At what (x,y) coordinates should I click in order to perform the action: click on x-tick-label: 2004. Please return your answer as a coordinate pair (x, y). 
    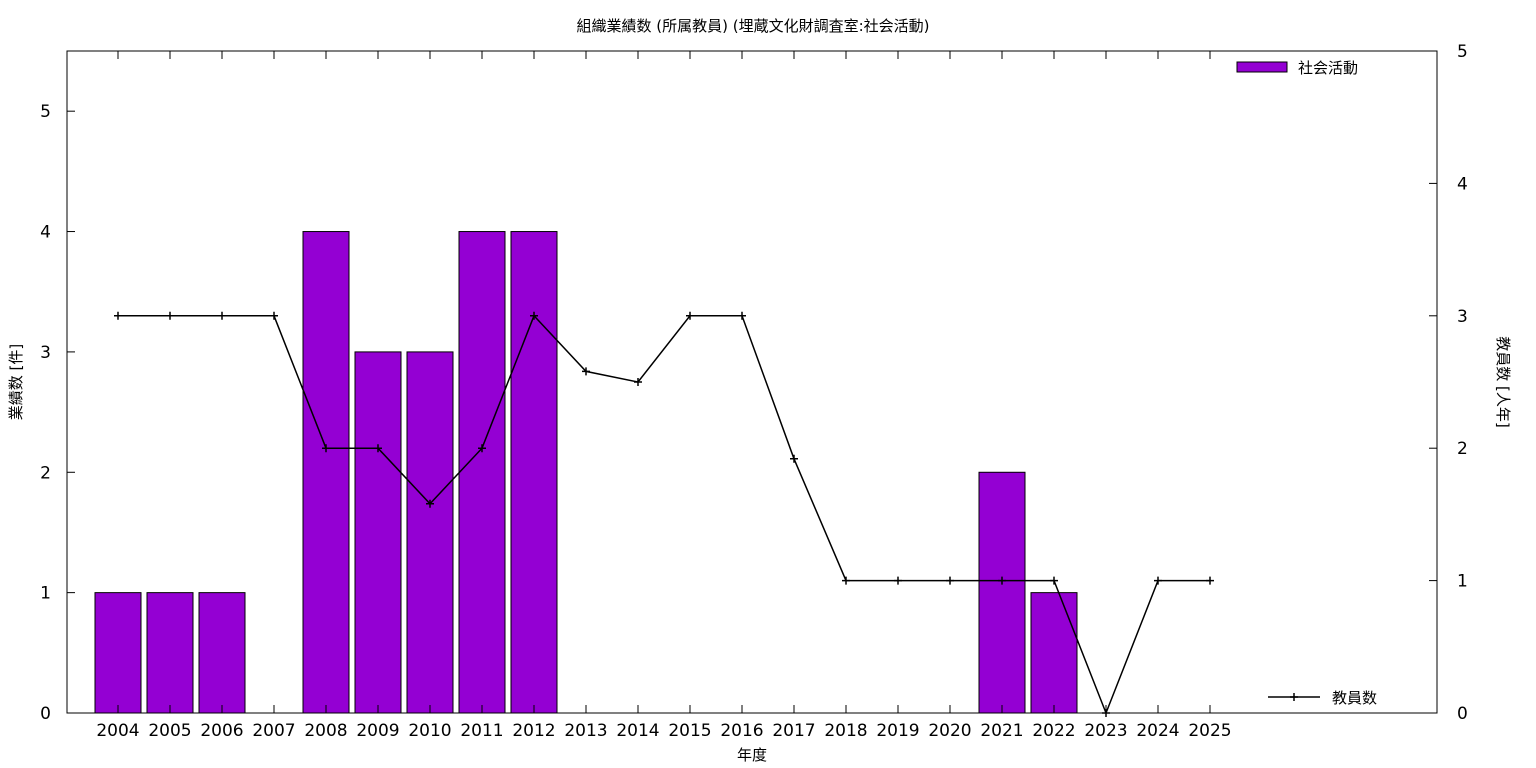
    Looking at the image, I should click on (117, 731).